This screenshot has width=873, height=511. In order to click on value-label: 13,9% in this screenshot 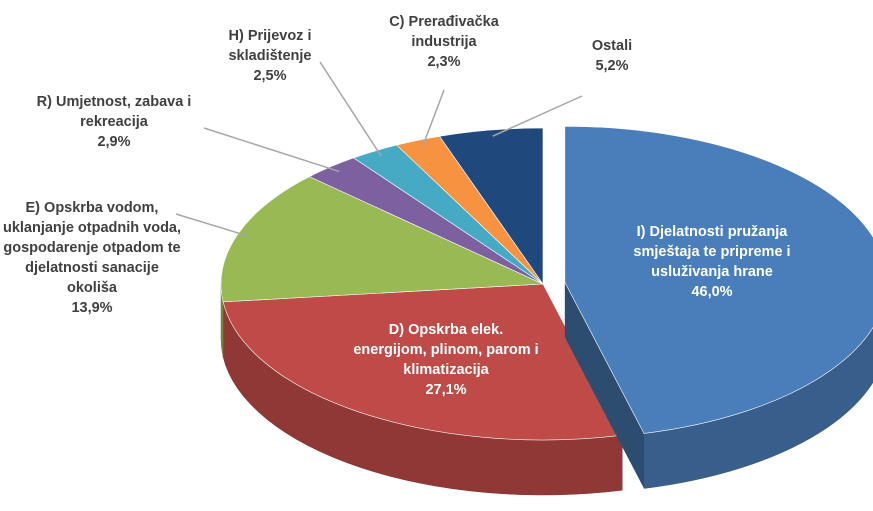, I will do `click(92, 308)`.